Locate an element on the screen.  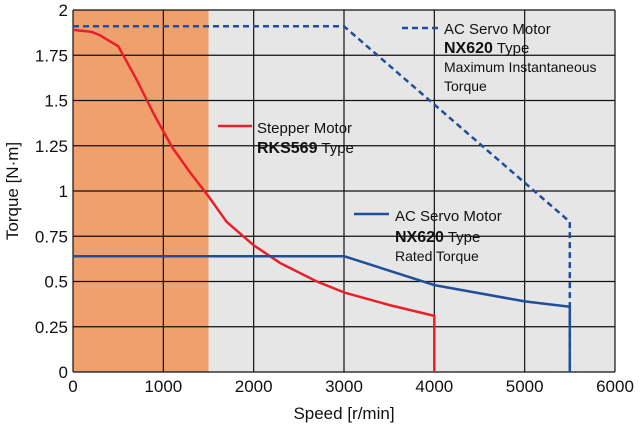
x-tick-label-5: 5000 is located at coordinates (525, 386).